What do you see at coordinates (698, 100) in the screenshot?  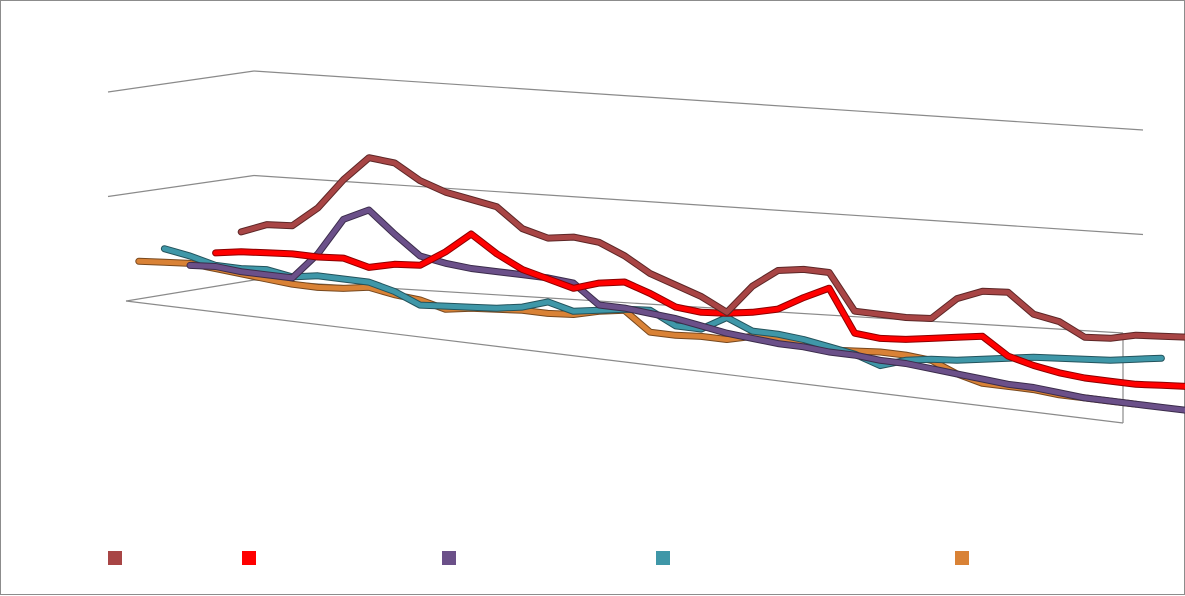 I see `gridline-back` at bounding box center [698, 100].